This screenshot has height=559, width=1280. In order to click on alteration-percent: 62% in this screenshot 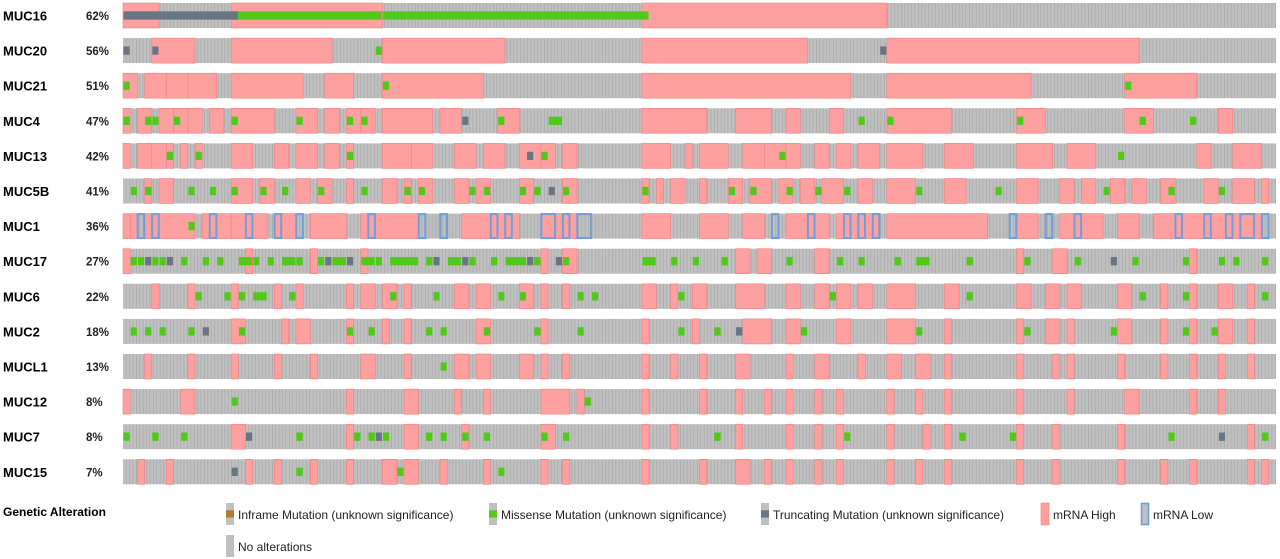, I will do `click(97, 17)`.